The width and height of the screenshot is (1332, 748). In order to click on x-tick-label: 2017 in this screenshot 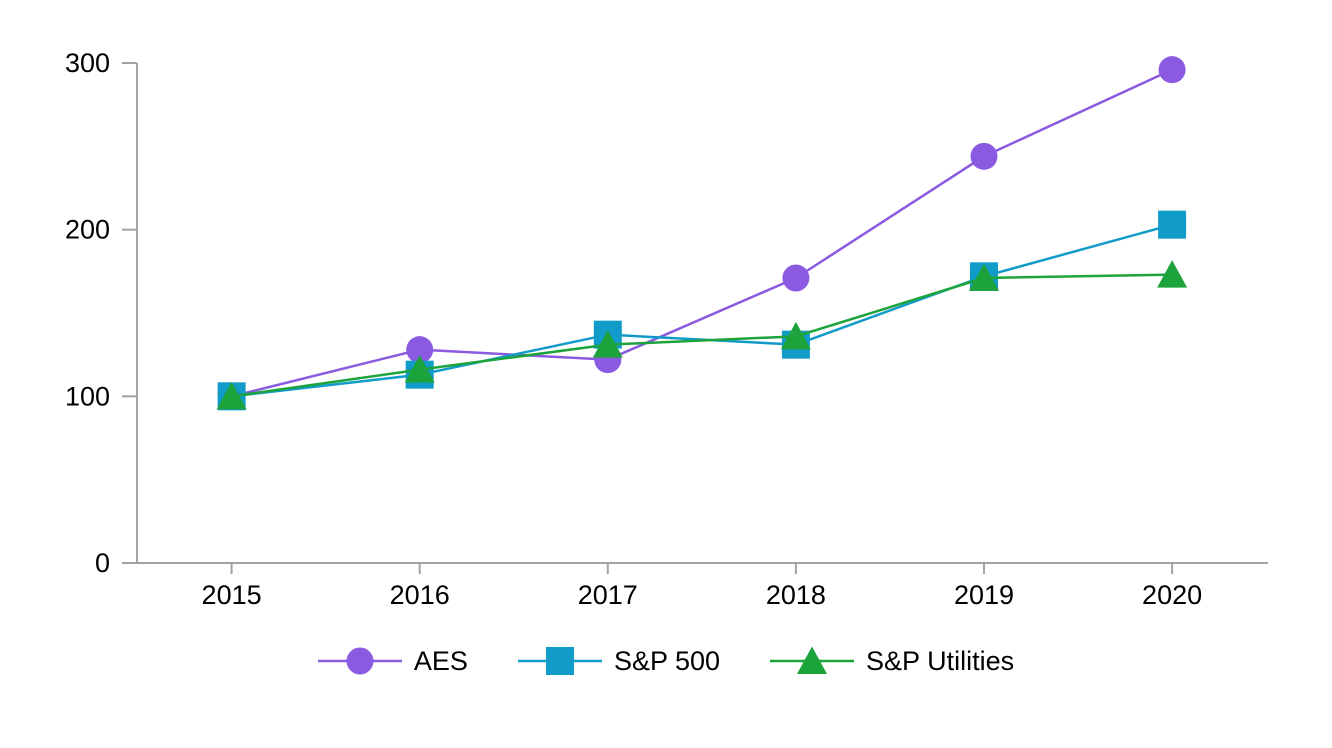, I will do `click(608, 595)`.